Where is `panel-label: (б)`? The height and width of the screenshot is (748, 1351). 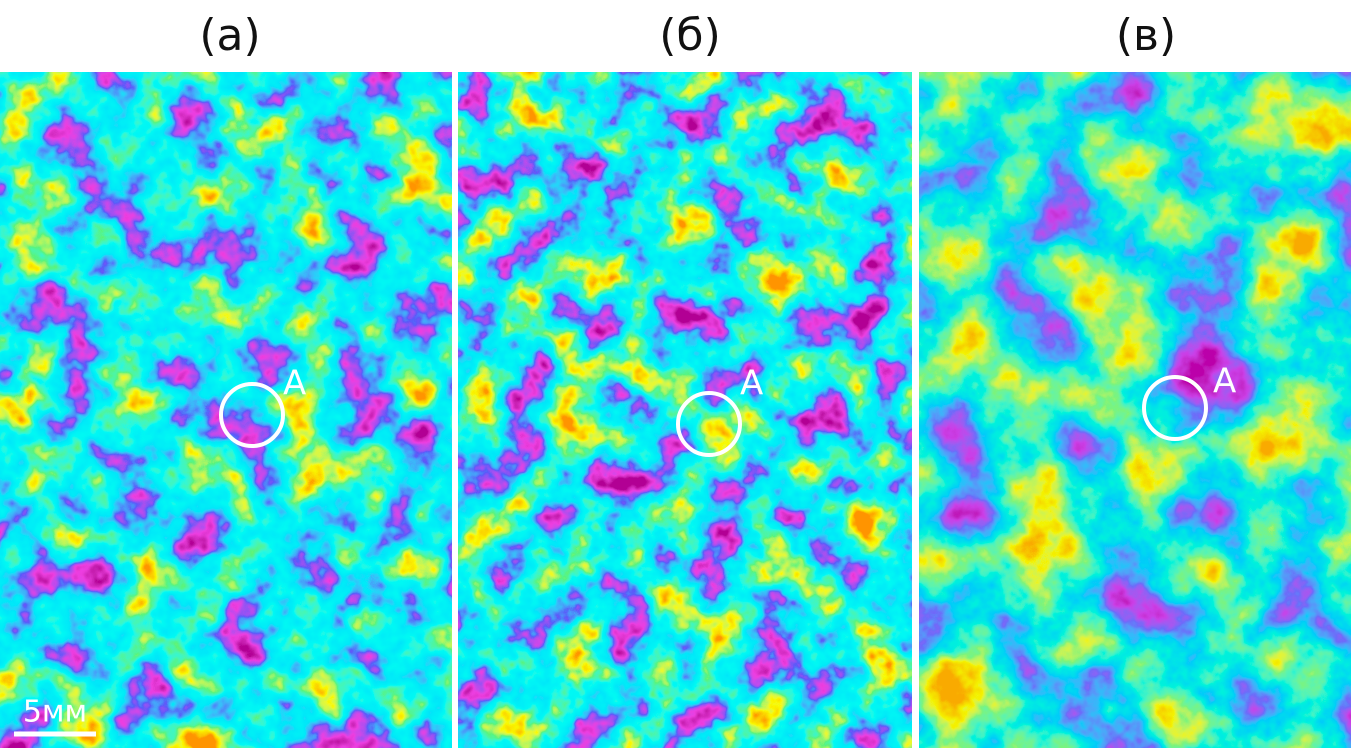 panel-label: (б) is located at coordinates (689, 35).